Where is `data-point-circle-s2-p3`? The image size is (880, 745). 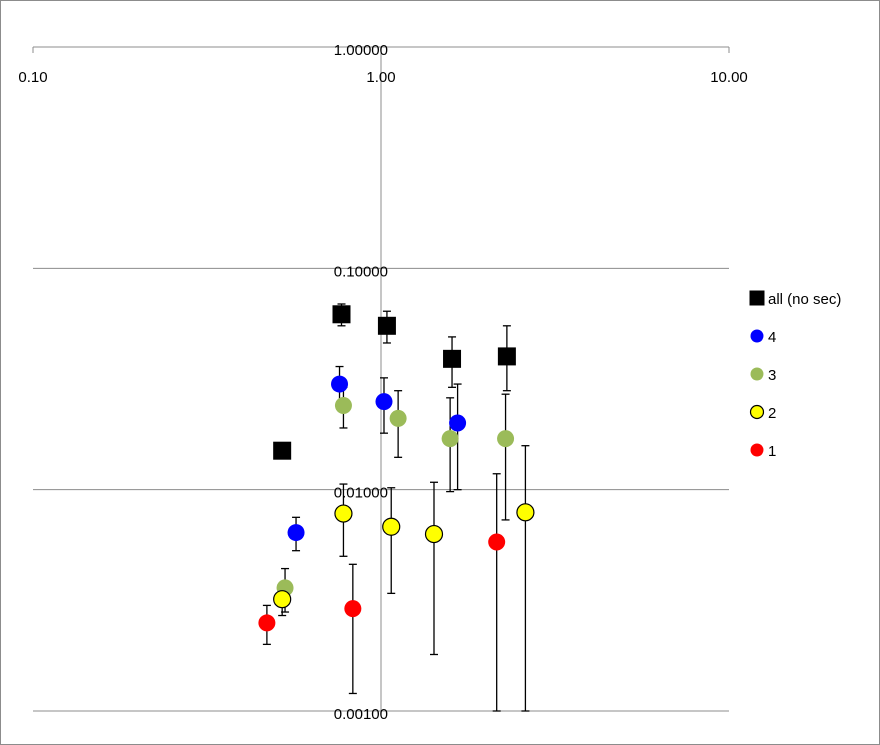 data-point-circle-s2-p3 is located at coordinates (450, 439).